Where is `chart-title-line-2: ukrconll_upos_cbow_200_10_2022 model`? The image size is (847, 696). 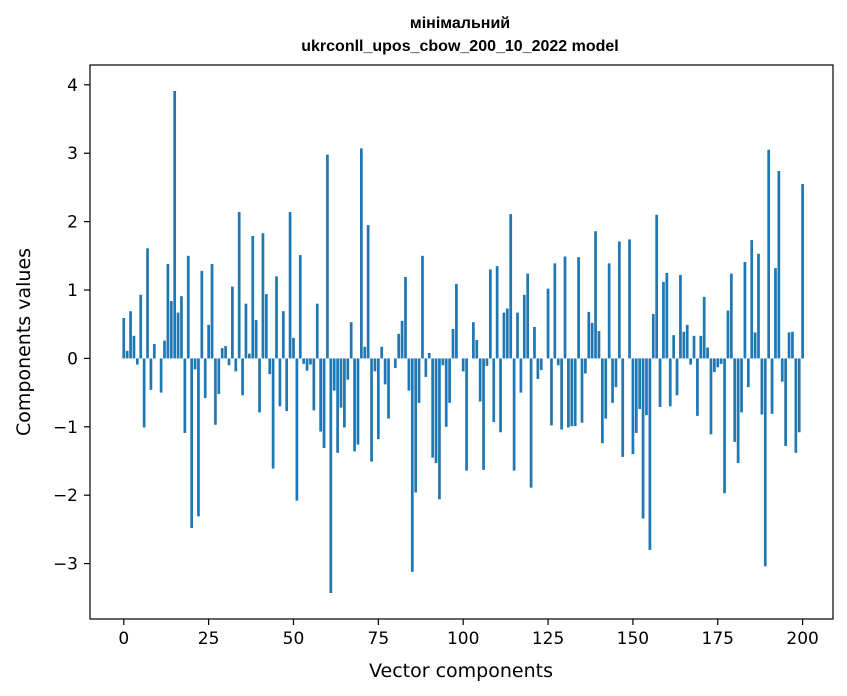 chart-title-line-2: ukrconll_upos_cbow_200_10_2022 model is located at coordinates (459, 46).